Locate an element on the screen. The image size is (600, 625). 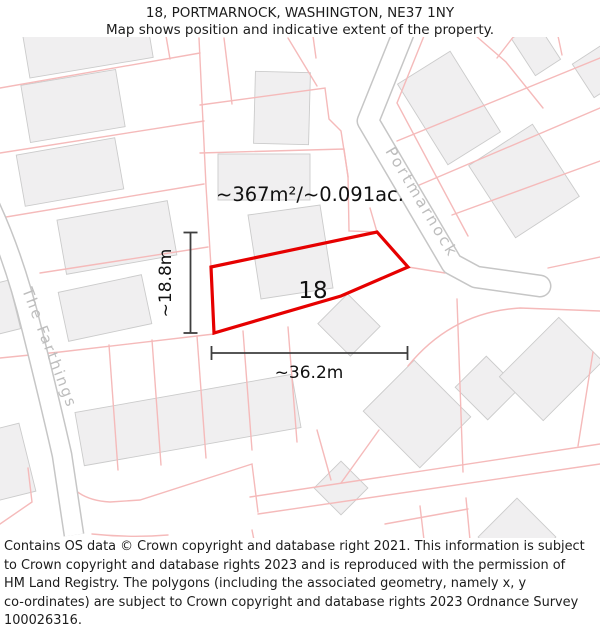
property-boundary-polygon is located at coordinates (310, 283).